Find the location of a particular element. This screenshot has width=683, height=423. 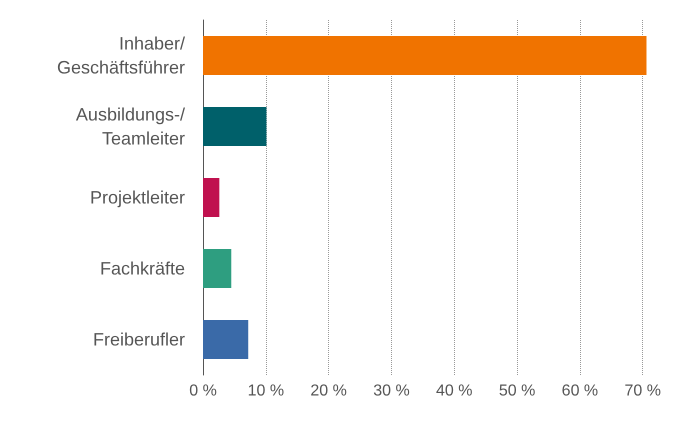

y-tick-label: Freiberufler is located at coordinates (139, 340).